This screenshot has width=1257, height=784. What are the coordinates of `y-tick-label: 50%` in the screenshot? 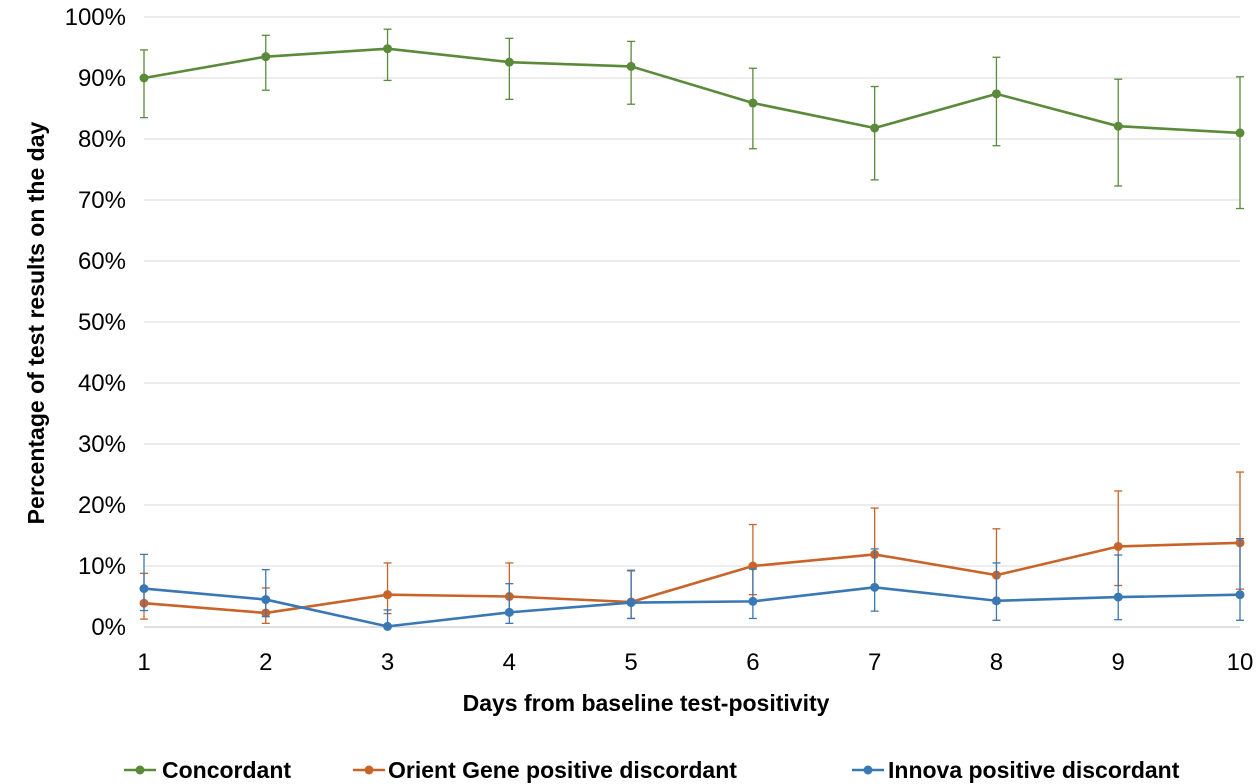 It's located at (102, 322).